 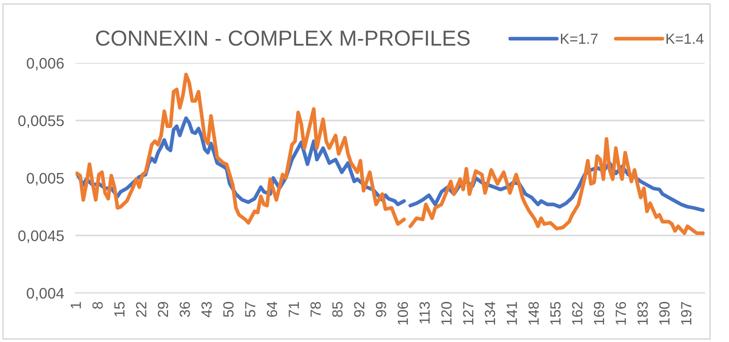 I want to click on x-tick-label: 176, so click(x=621, y=313).